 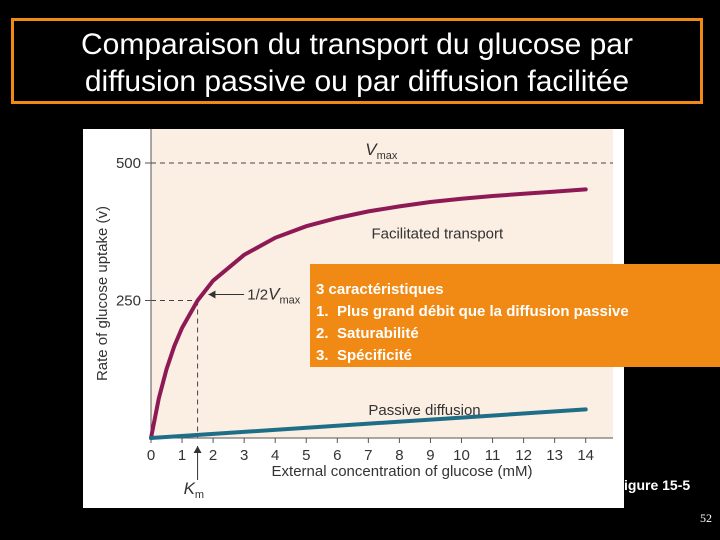 I want to click on vmax-subscript: max, so click(x=387, y=156).